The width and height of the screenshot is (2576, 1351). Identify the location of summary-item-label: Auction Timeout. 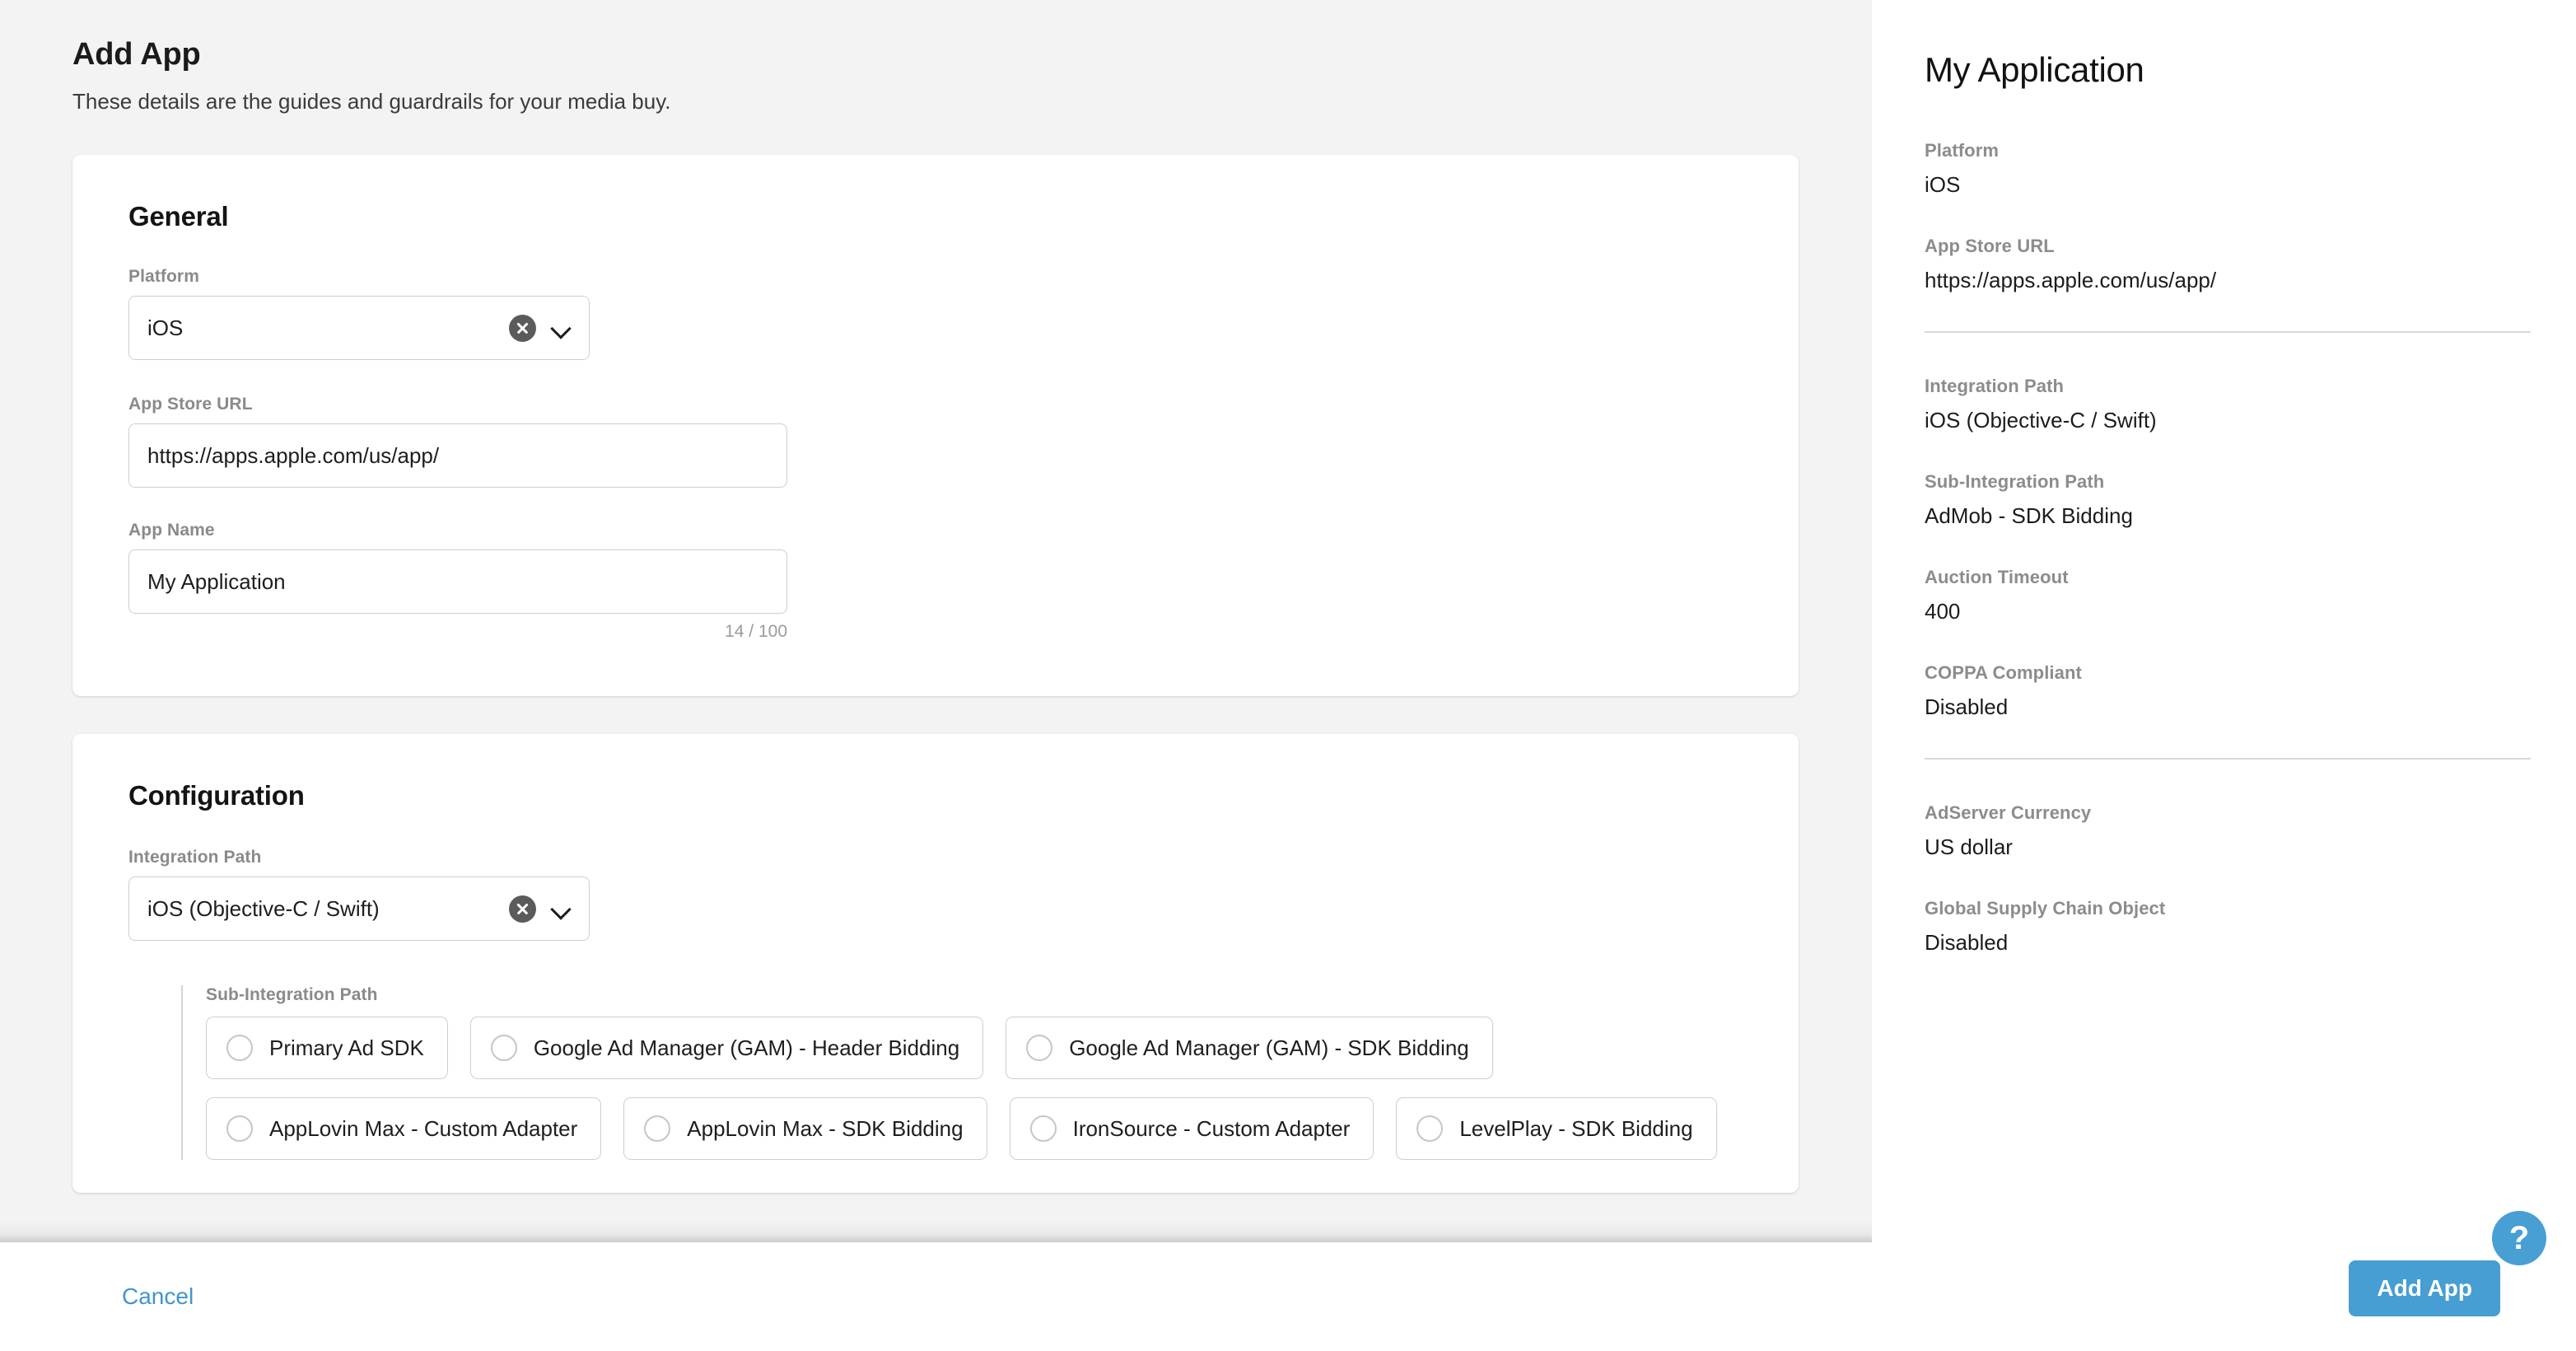
(1997, 577).